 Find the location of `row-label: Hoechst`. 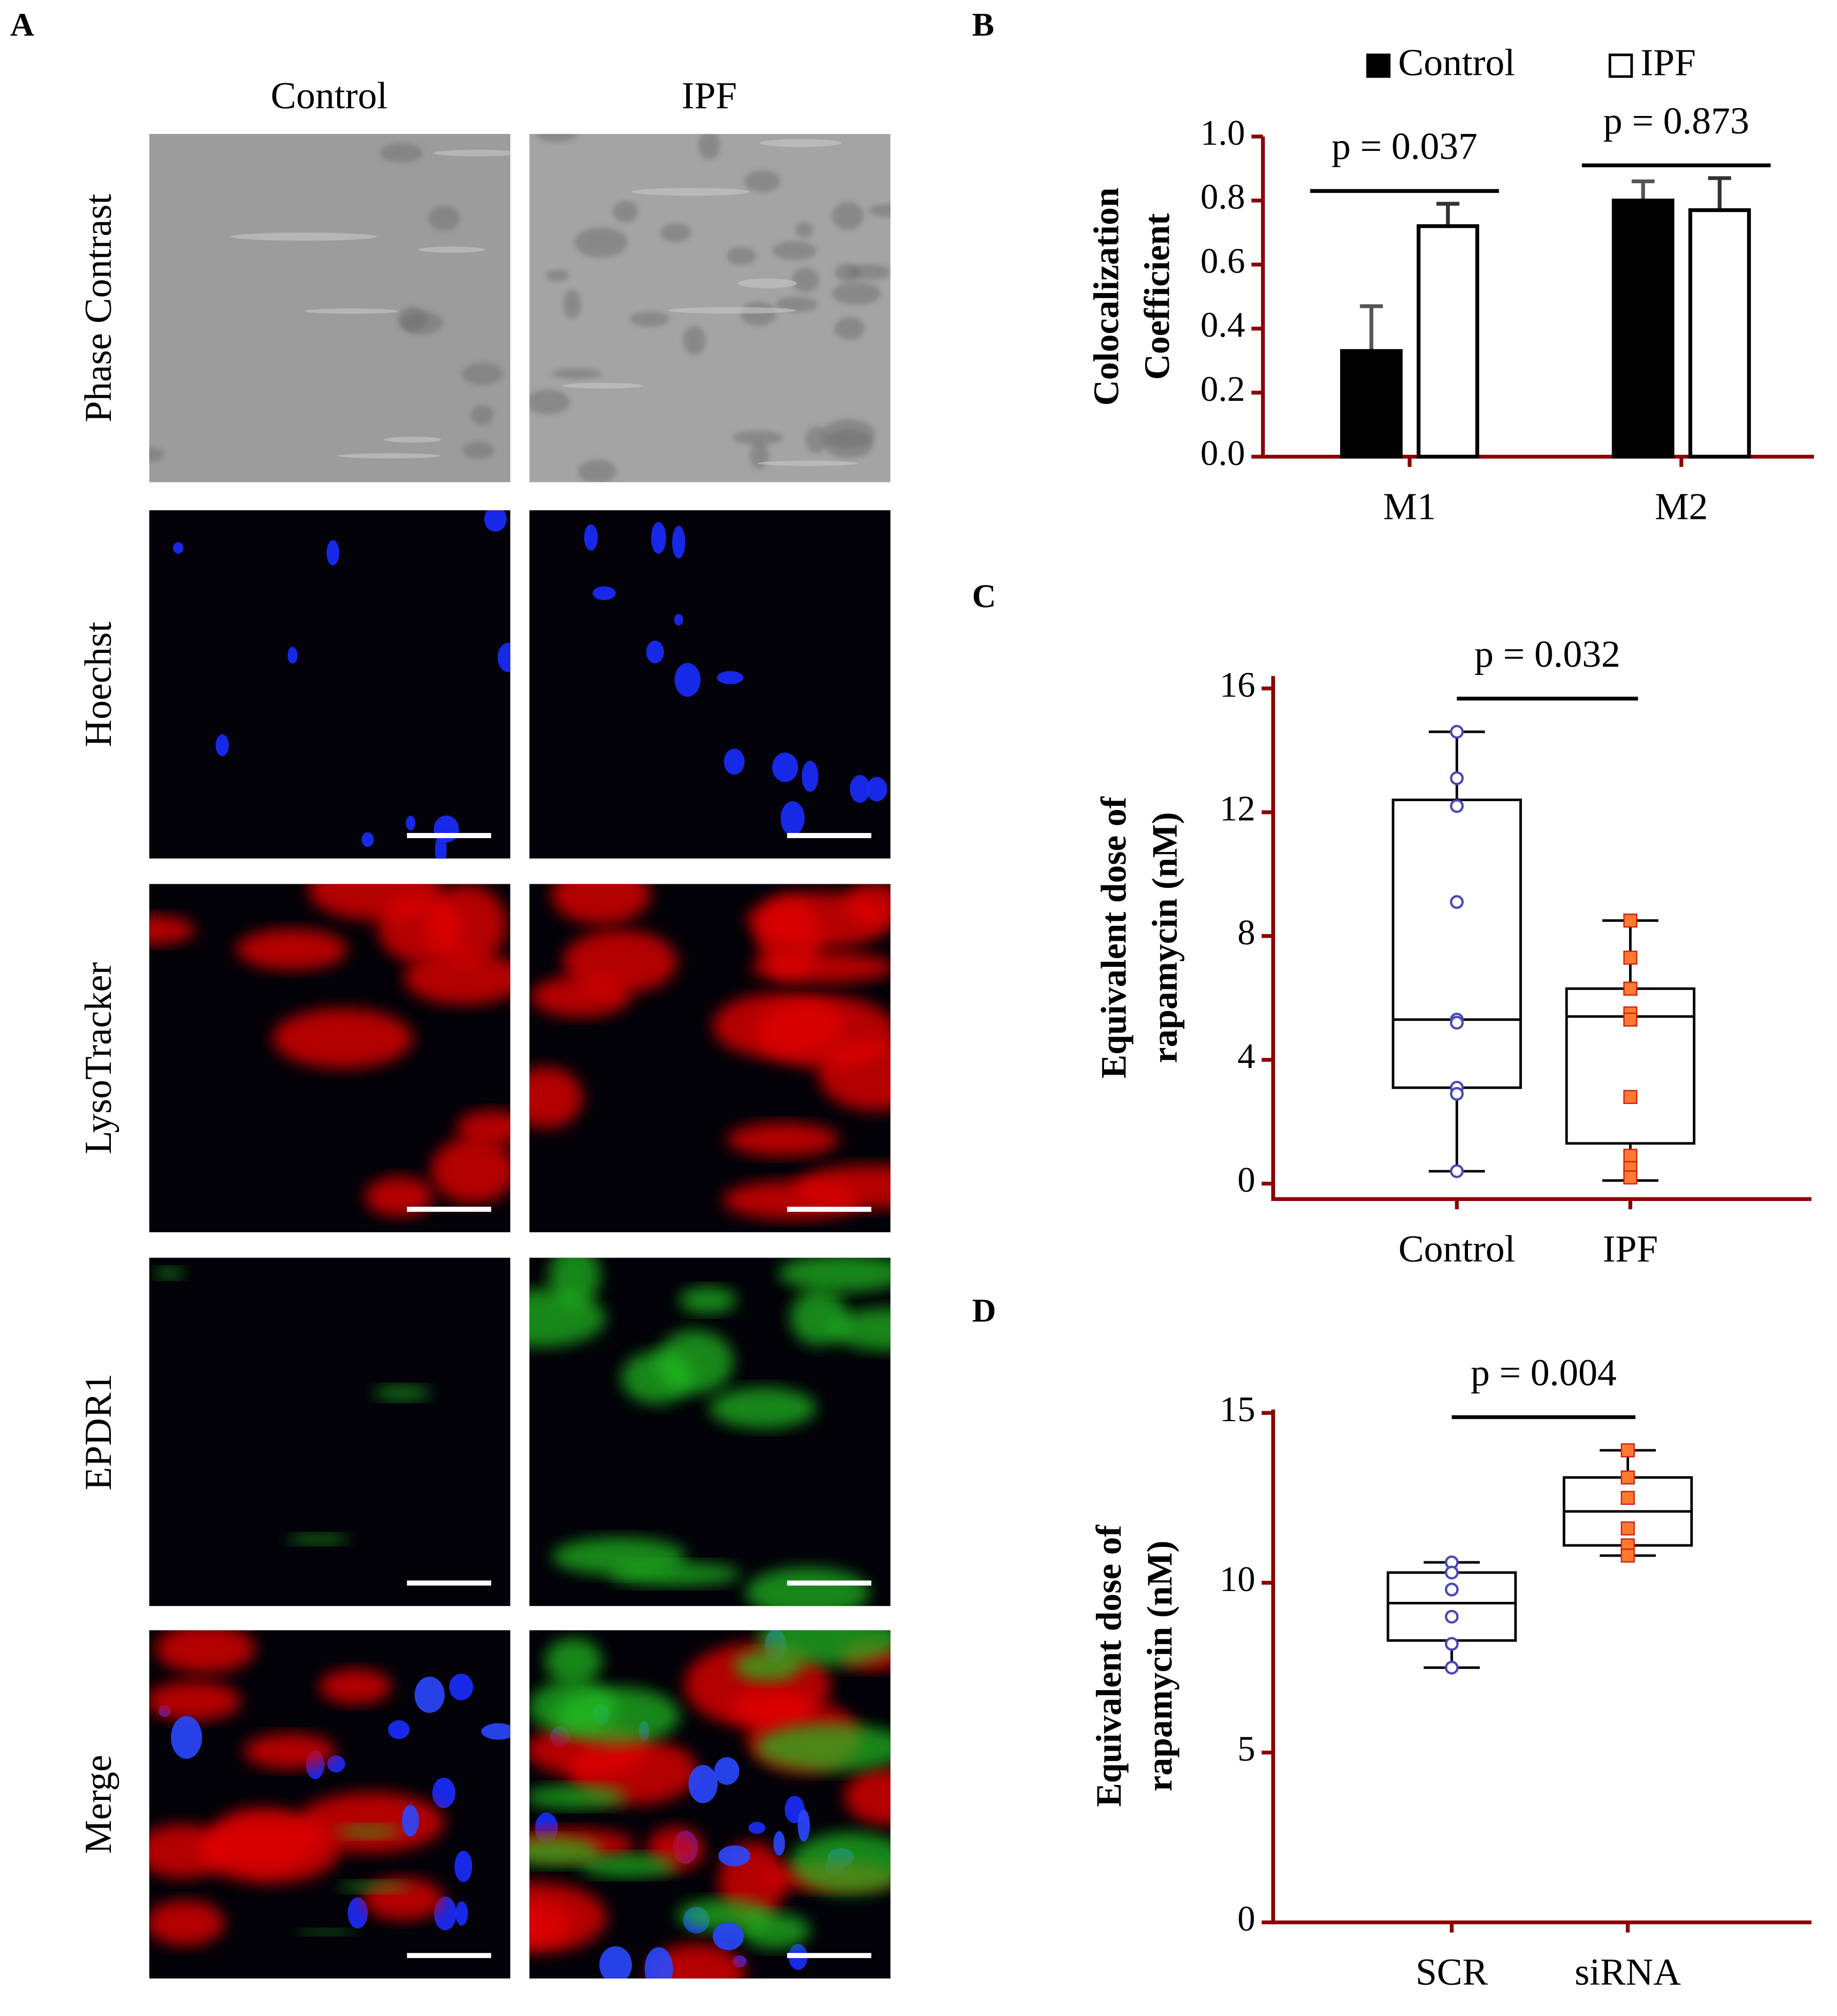

row-label: Hoechst is located at coordinates (99, 684).